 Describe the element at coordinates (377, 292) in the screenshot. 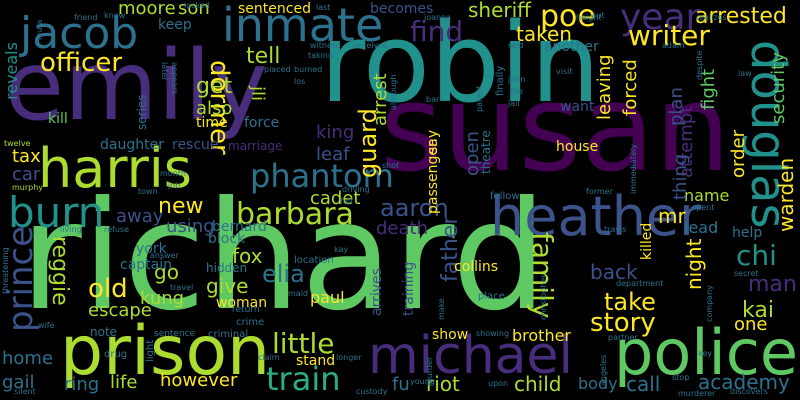

I see `word-arrives: arrives` at that location.